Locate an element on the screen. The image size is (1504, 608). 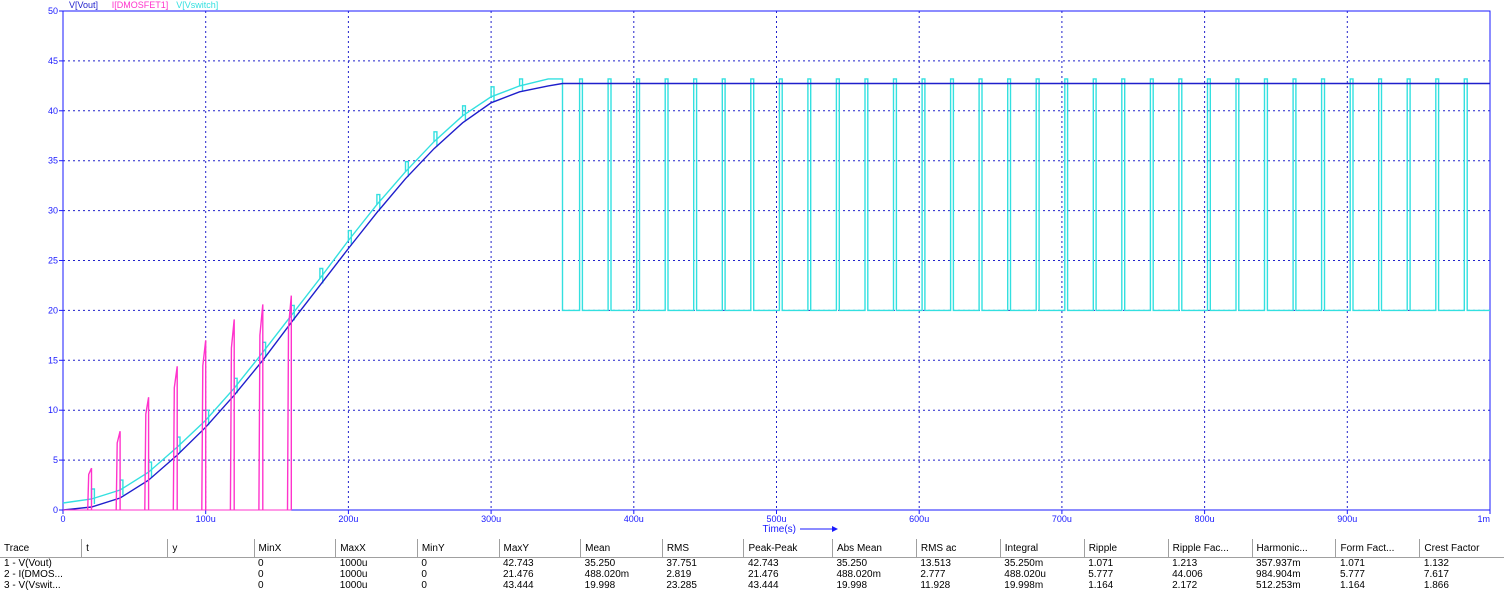
column-header: Peak-Peak is located at coordinates (788, 548).